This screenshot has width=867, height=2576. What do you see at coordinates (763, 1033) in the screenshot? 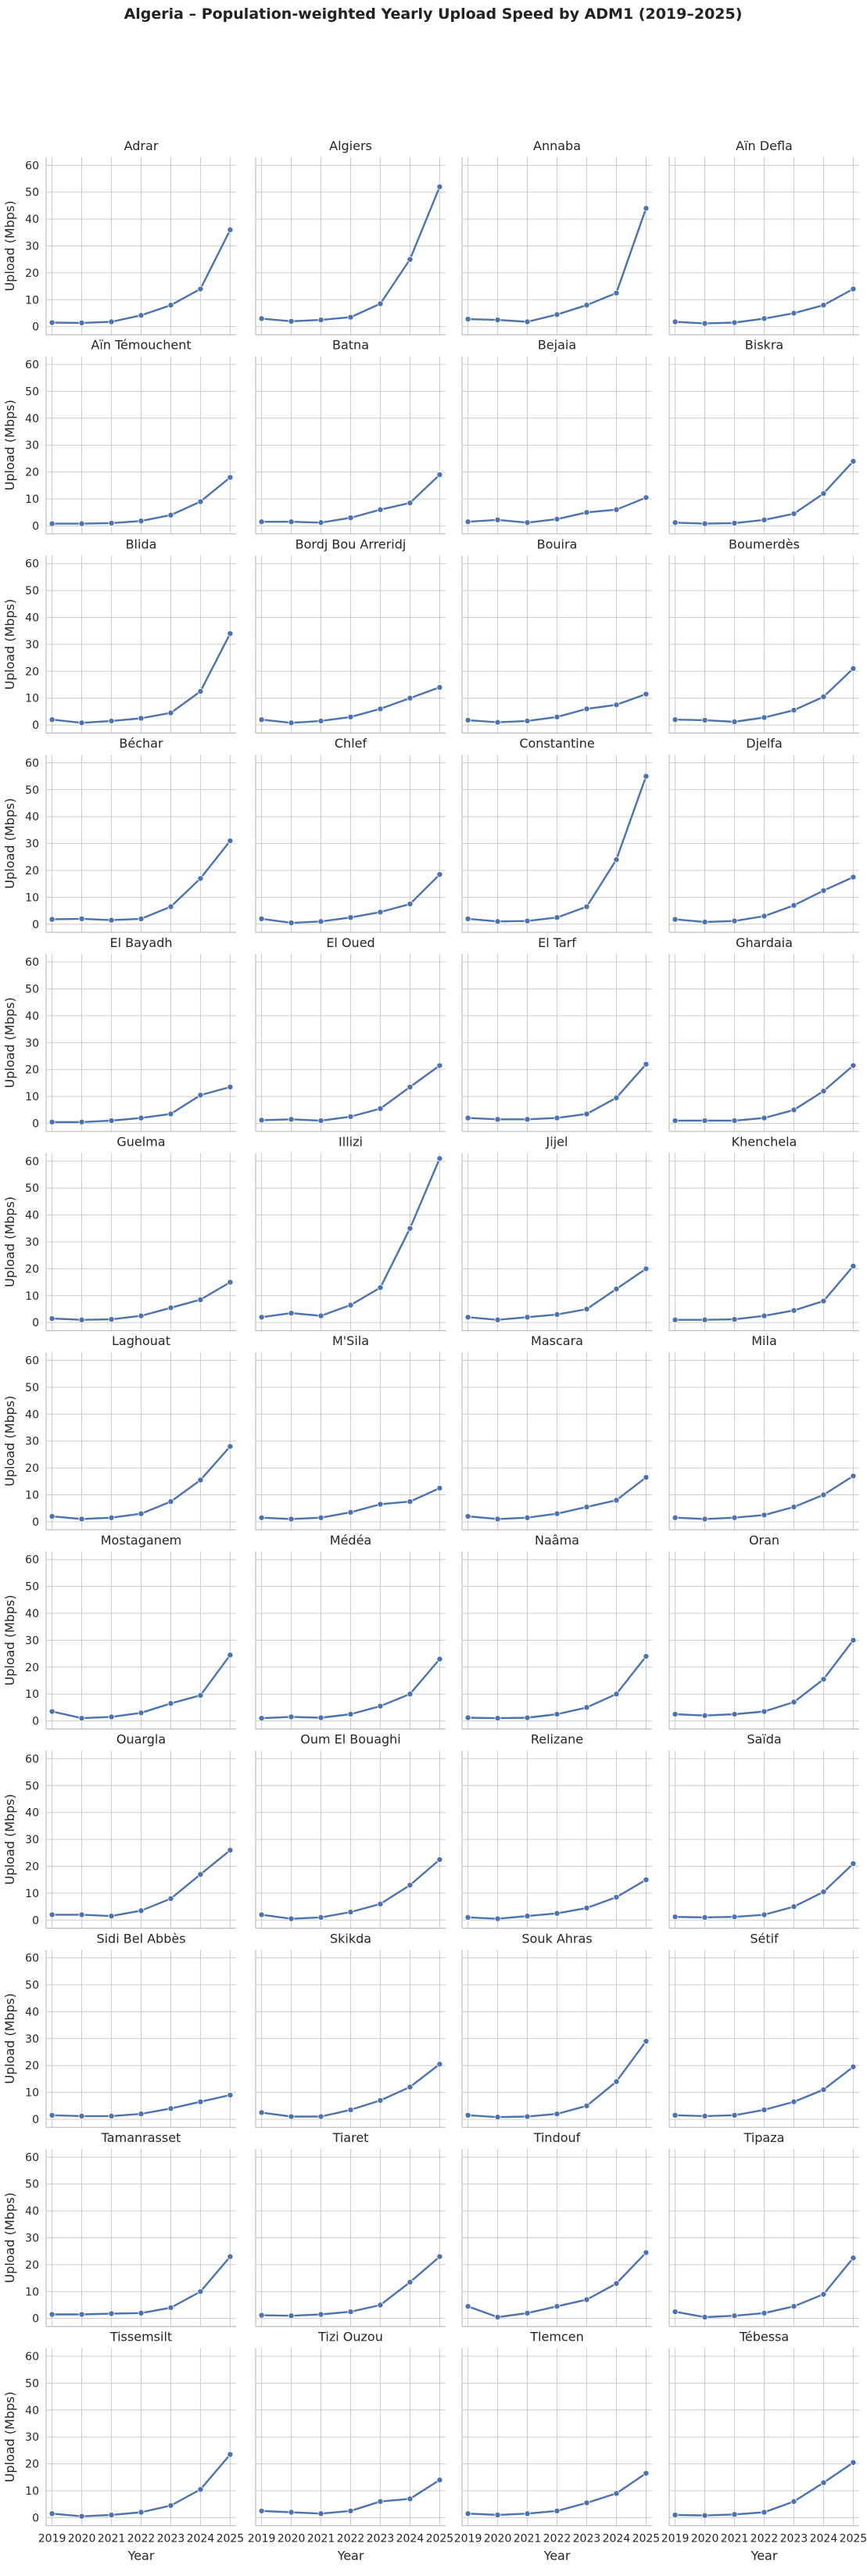
I see `facet-panel: Ghardaia` at bounding box center [763, 1033].